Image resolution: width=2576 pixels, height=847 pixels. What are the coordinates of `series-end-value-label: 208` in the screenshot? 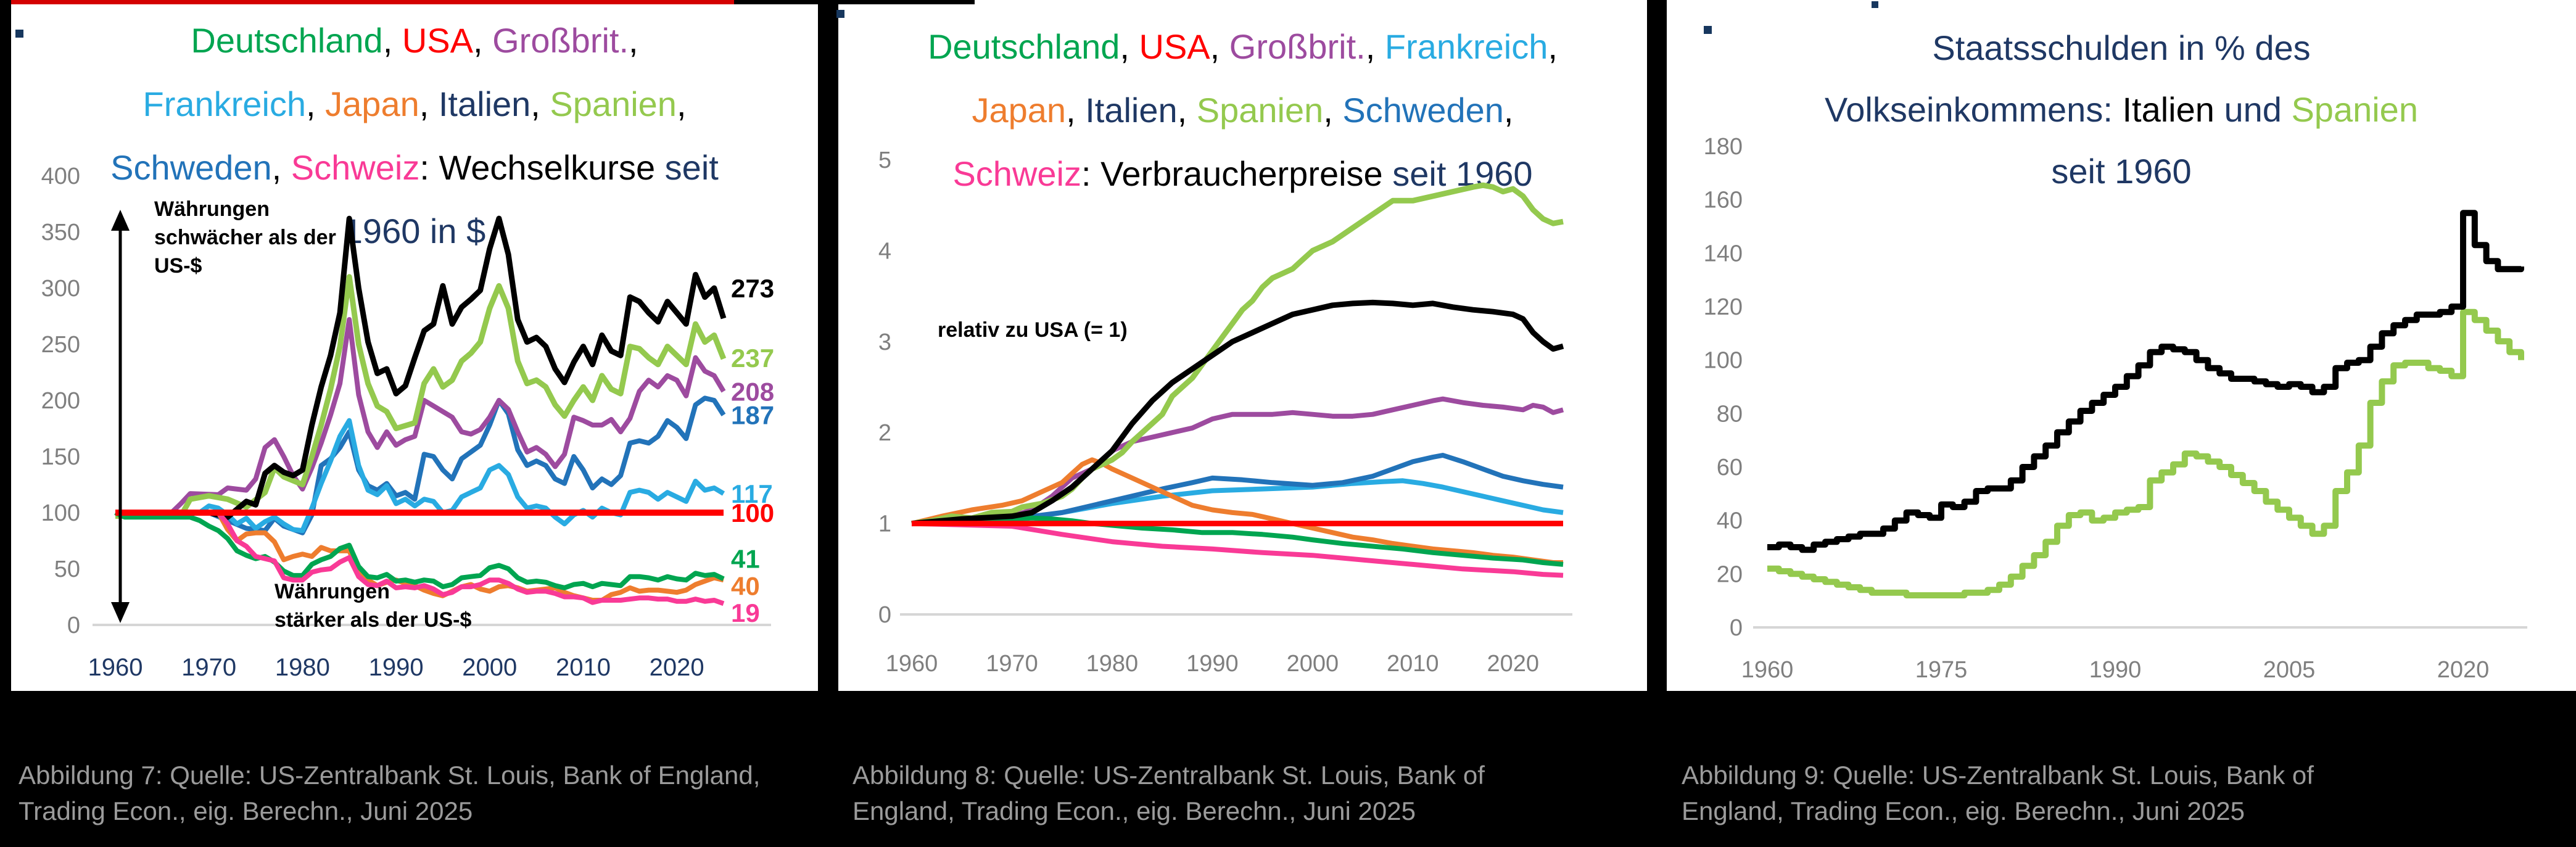 It's located at (753, 391).